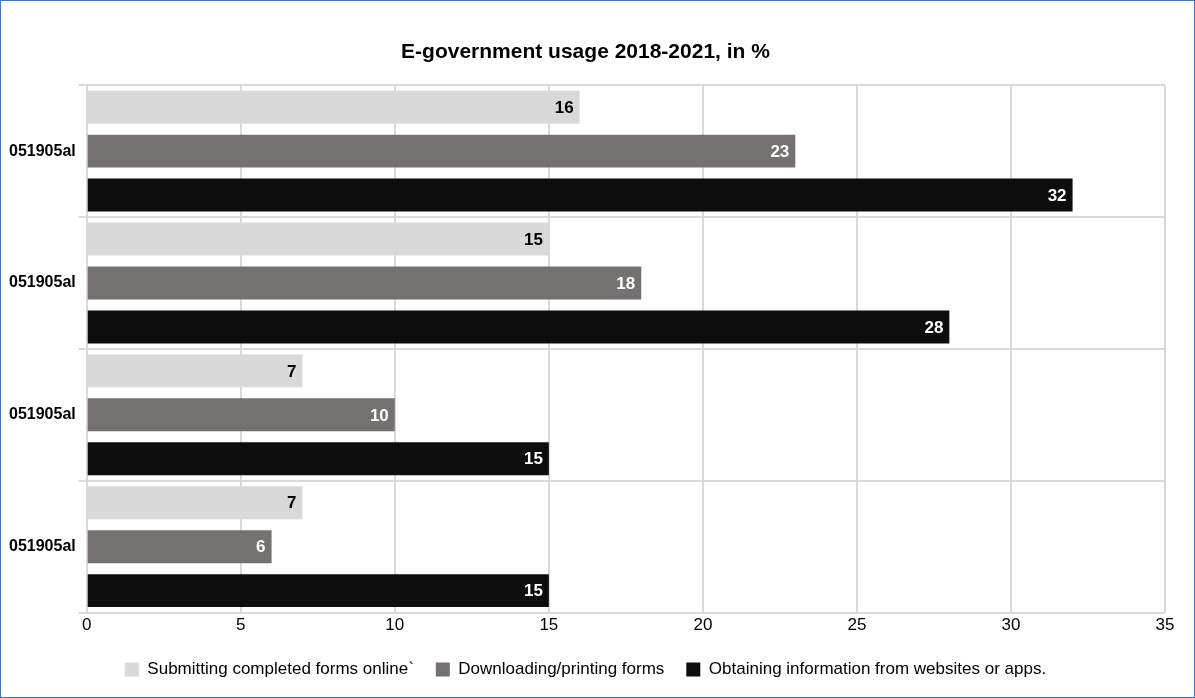 This screenshot has height=698, width=1195. Describe the element at coordinates (1011, 625) in the screenshot. I see `x-tick-label: 30` at that location.